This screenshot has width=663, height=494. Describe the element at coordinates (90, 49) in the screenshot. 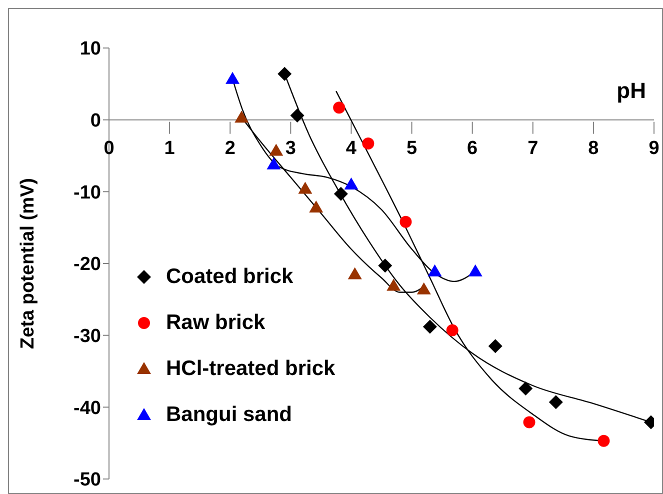

I see `y-tick-label: 10` at that location.